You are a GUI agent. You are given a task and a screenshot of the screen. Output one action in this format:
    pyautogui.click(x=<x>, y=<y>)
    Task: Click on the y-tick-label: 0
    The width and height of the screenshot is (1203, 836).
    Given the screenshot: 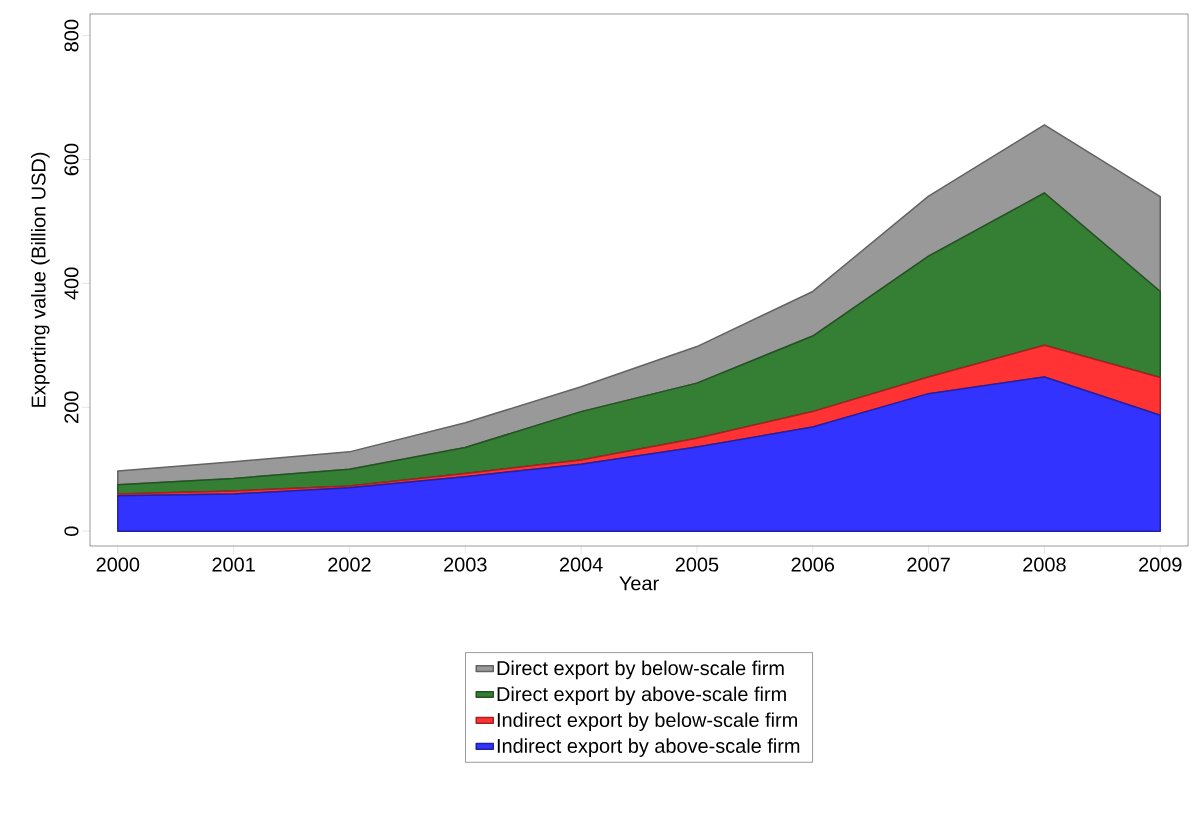 What is the action you would take?
    pyautogui.click(x=71, y=531)
    